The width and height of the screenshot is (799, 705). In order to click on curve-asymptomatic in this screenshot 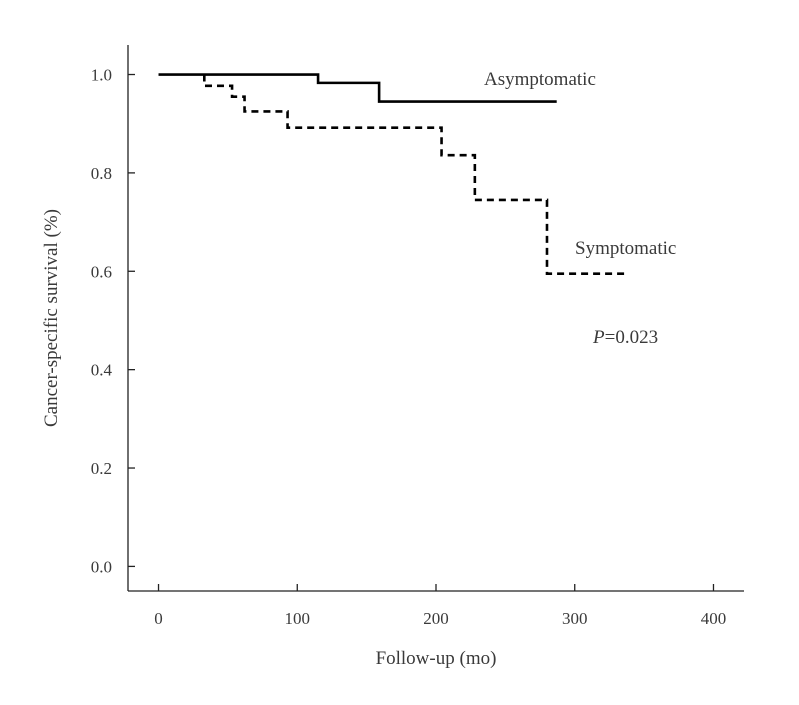, I will do `click(357, 88)`.